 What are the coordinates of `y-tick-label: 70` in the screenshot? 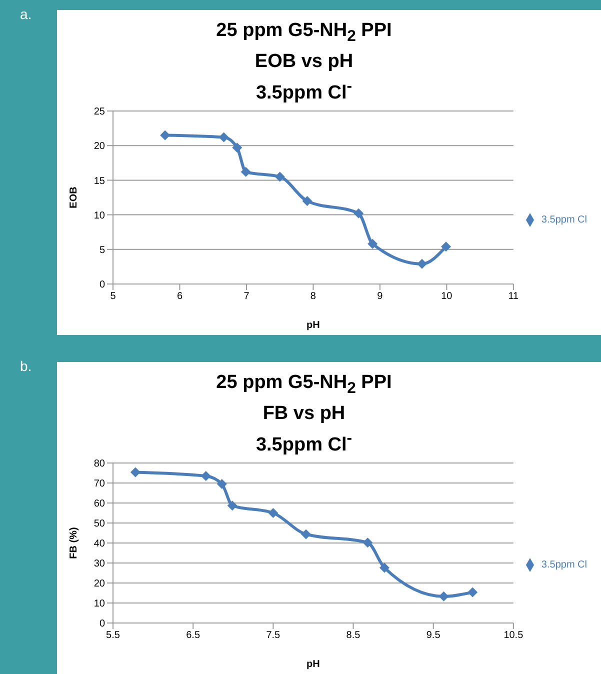 It's located at (100, 484).